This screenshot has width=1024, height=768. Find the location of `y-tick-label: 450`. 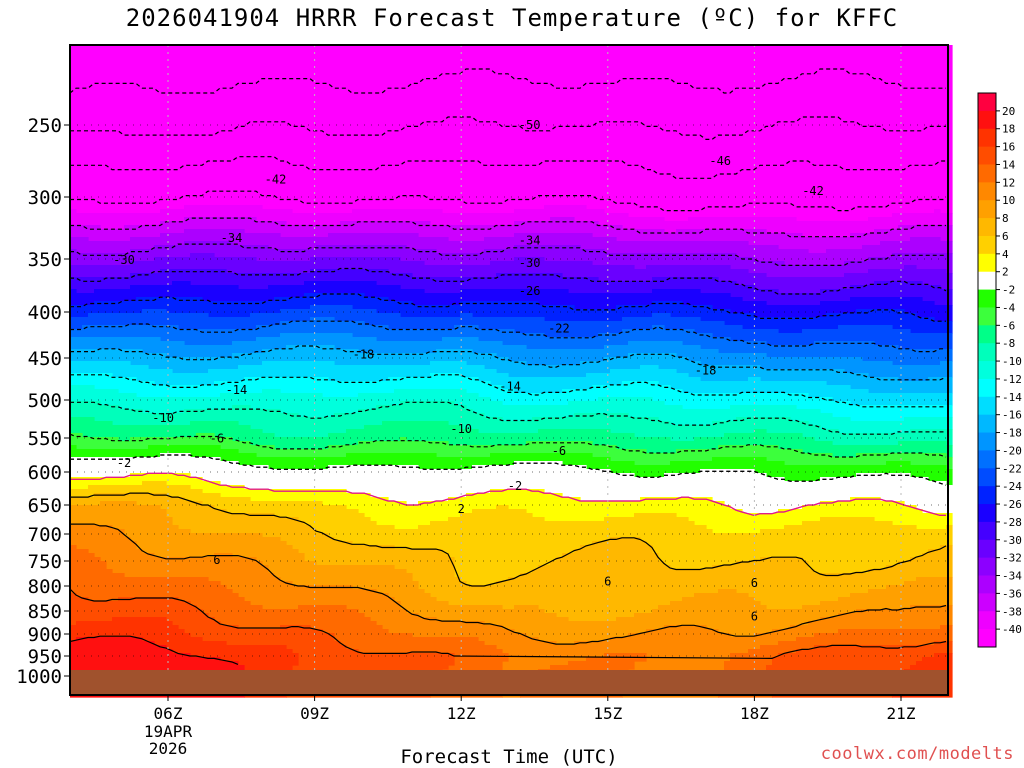

y-tick-label: 450 is located at coordinates (45, 359).